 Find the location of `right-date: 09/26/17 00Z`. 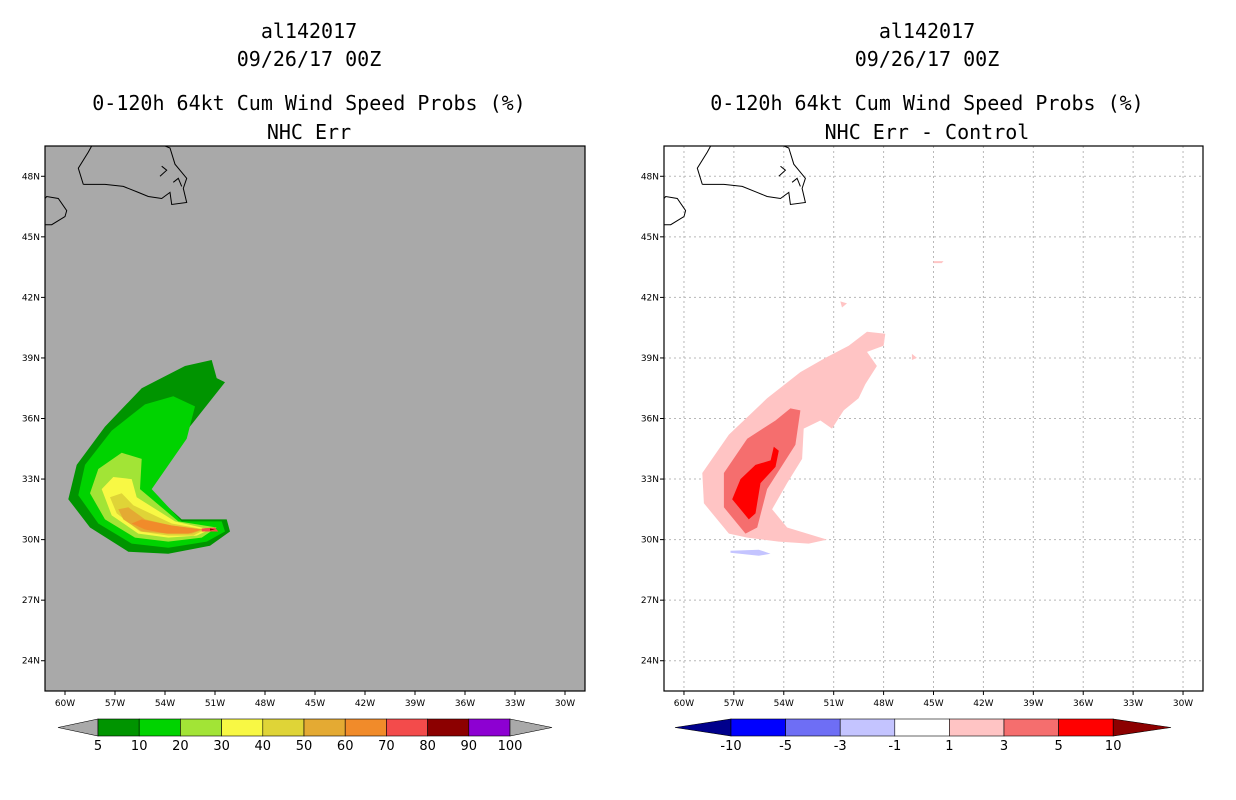

right-date: 09/26/17 00Z is located at coordinates (927, 59).